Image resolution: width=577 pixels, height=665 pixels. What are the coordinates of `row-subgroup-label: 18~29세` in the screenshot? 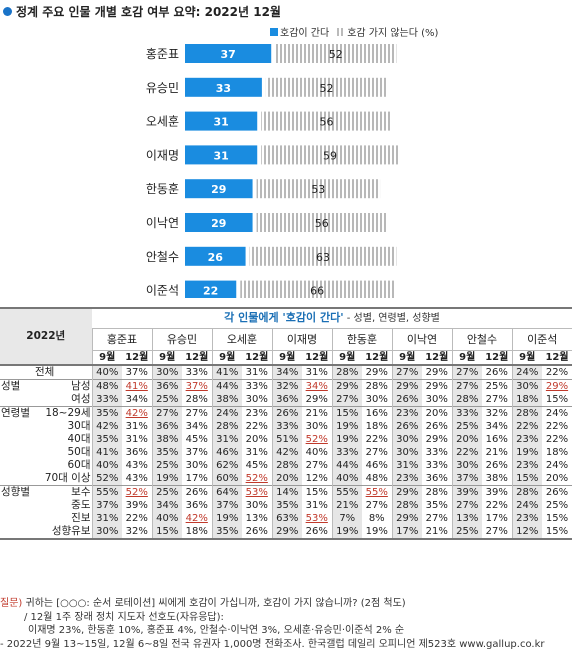 It's located at (63, 412).